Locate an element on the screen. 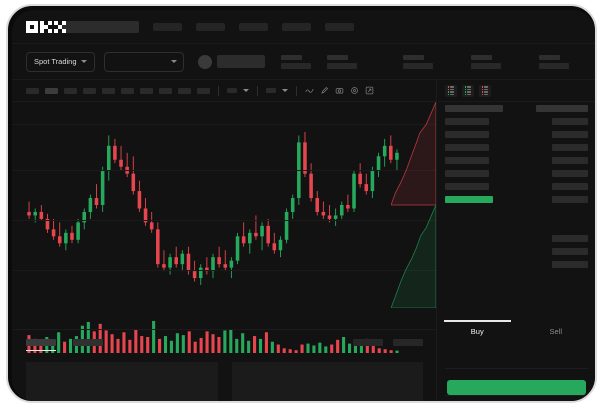  order-entry-form is located at coordinates (516, 371).